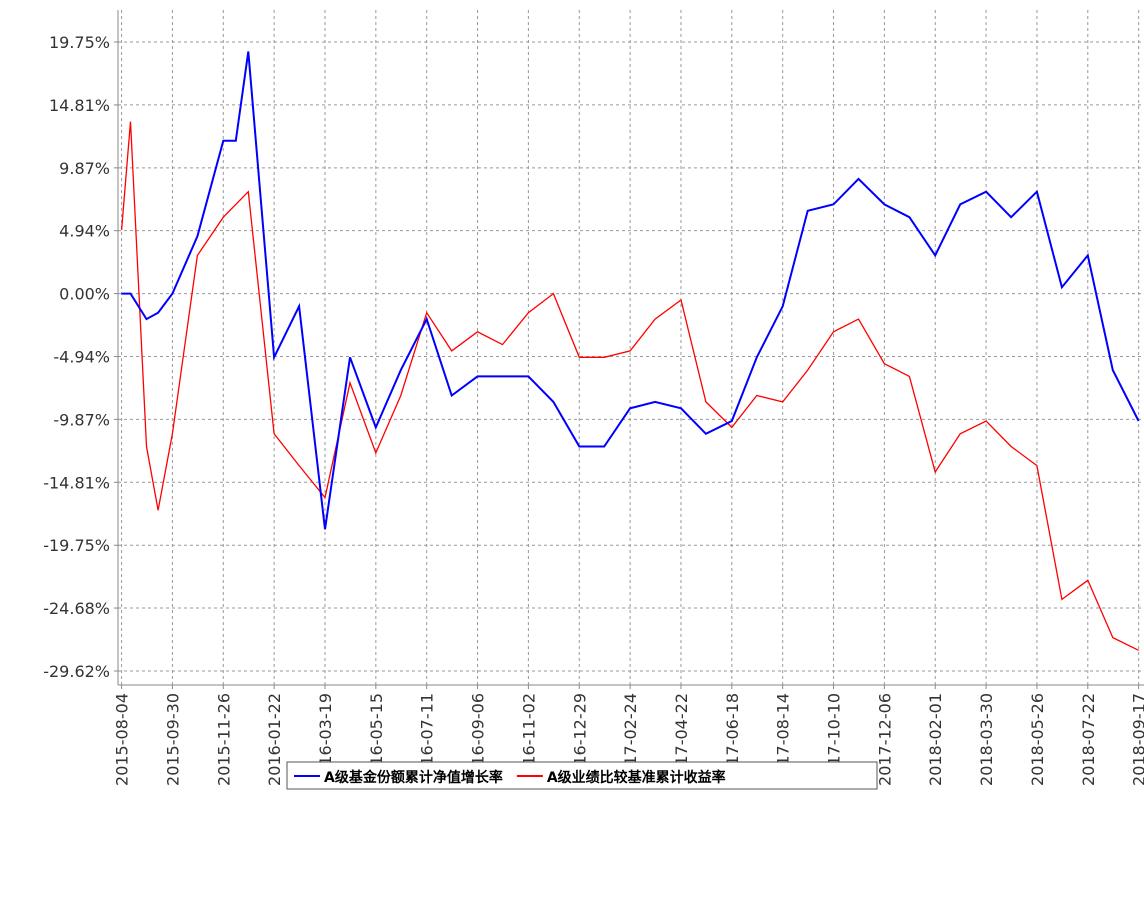 The height and width of the screenshot is (905, 1144). I want to click on y-tick-label: 14.81%, so click(79, 105).